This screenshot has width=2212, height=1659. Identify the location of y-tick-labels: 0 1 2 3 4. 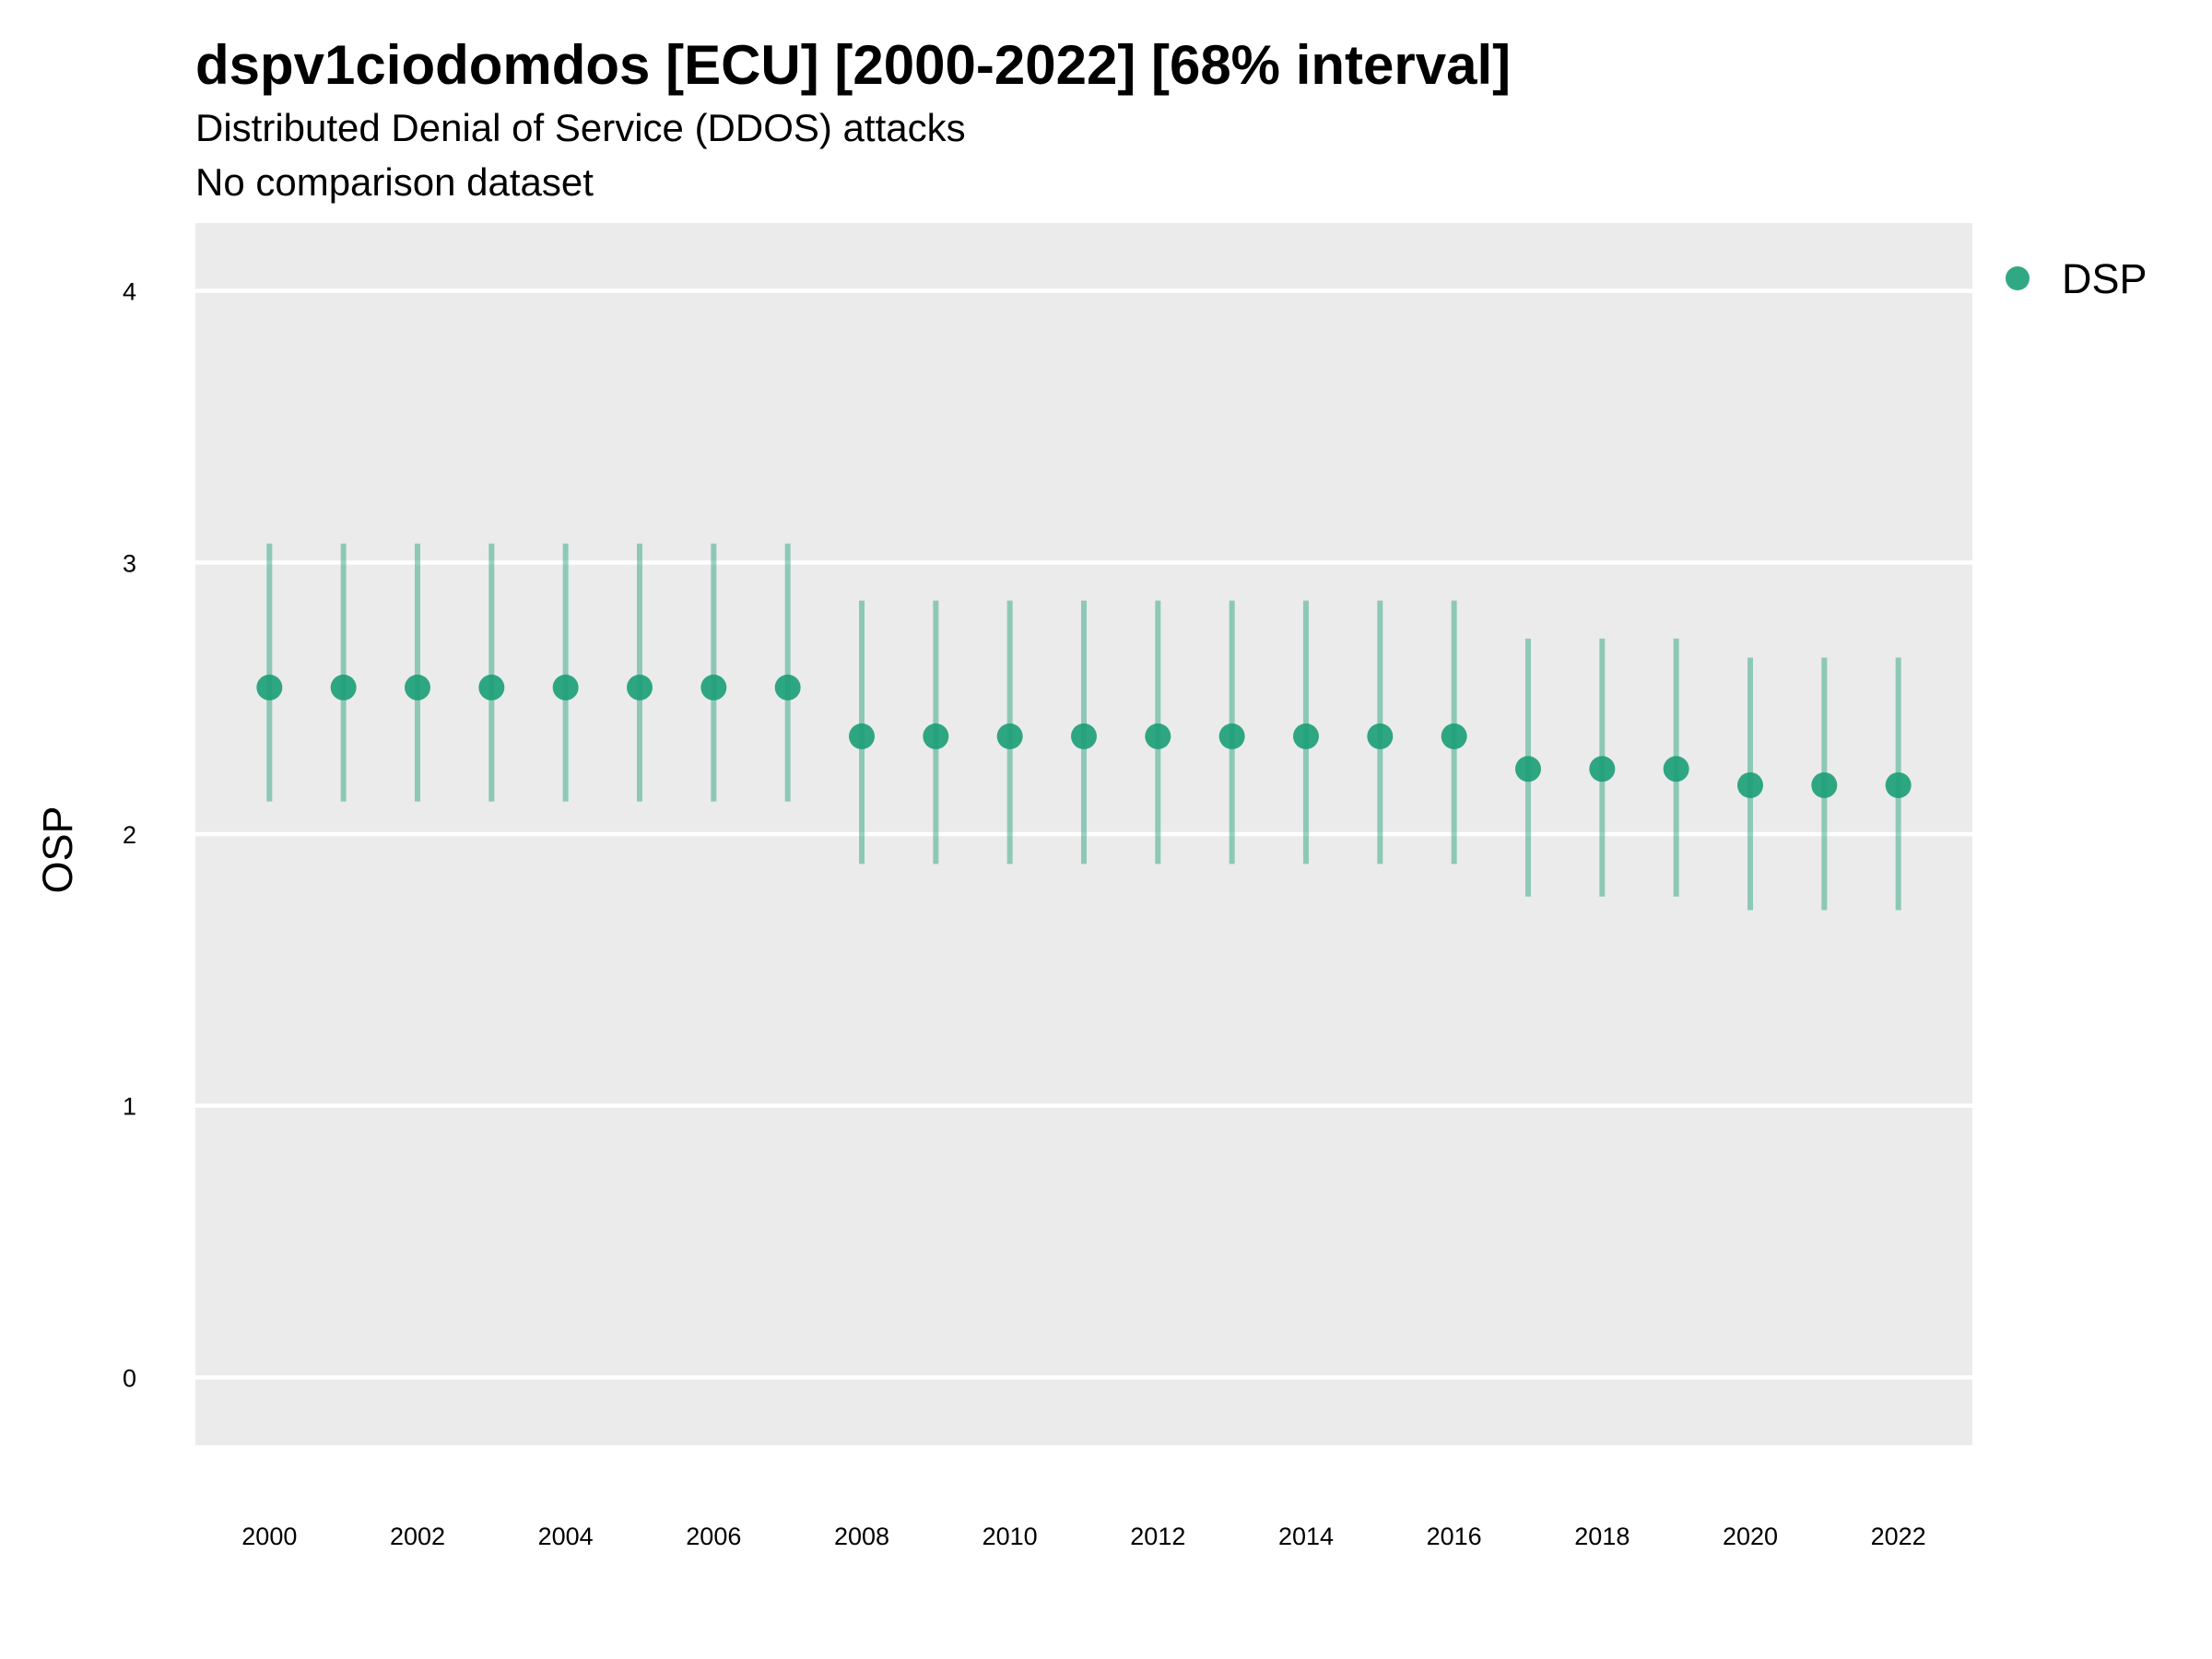
(129, 835).